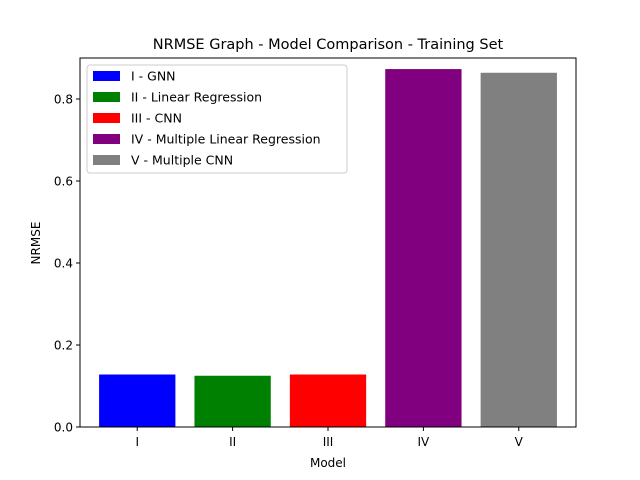 This screenshot has height=480, width=640. What do you see at coordinates (63, 182) in the screenshot?
I see `y-tick-label: 0.6` at bounding box center [63, 182].